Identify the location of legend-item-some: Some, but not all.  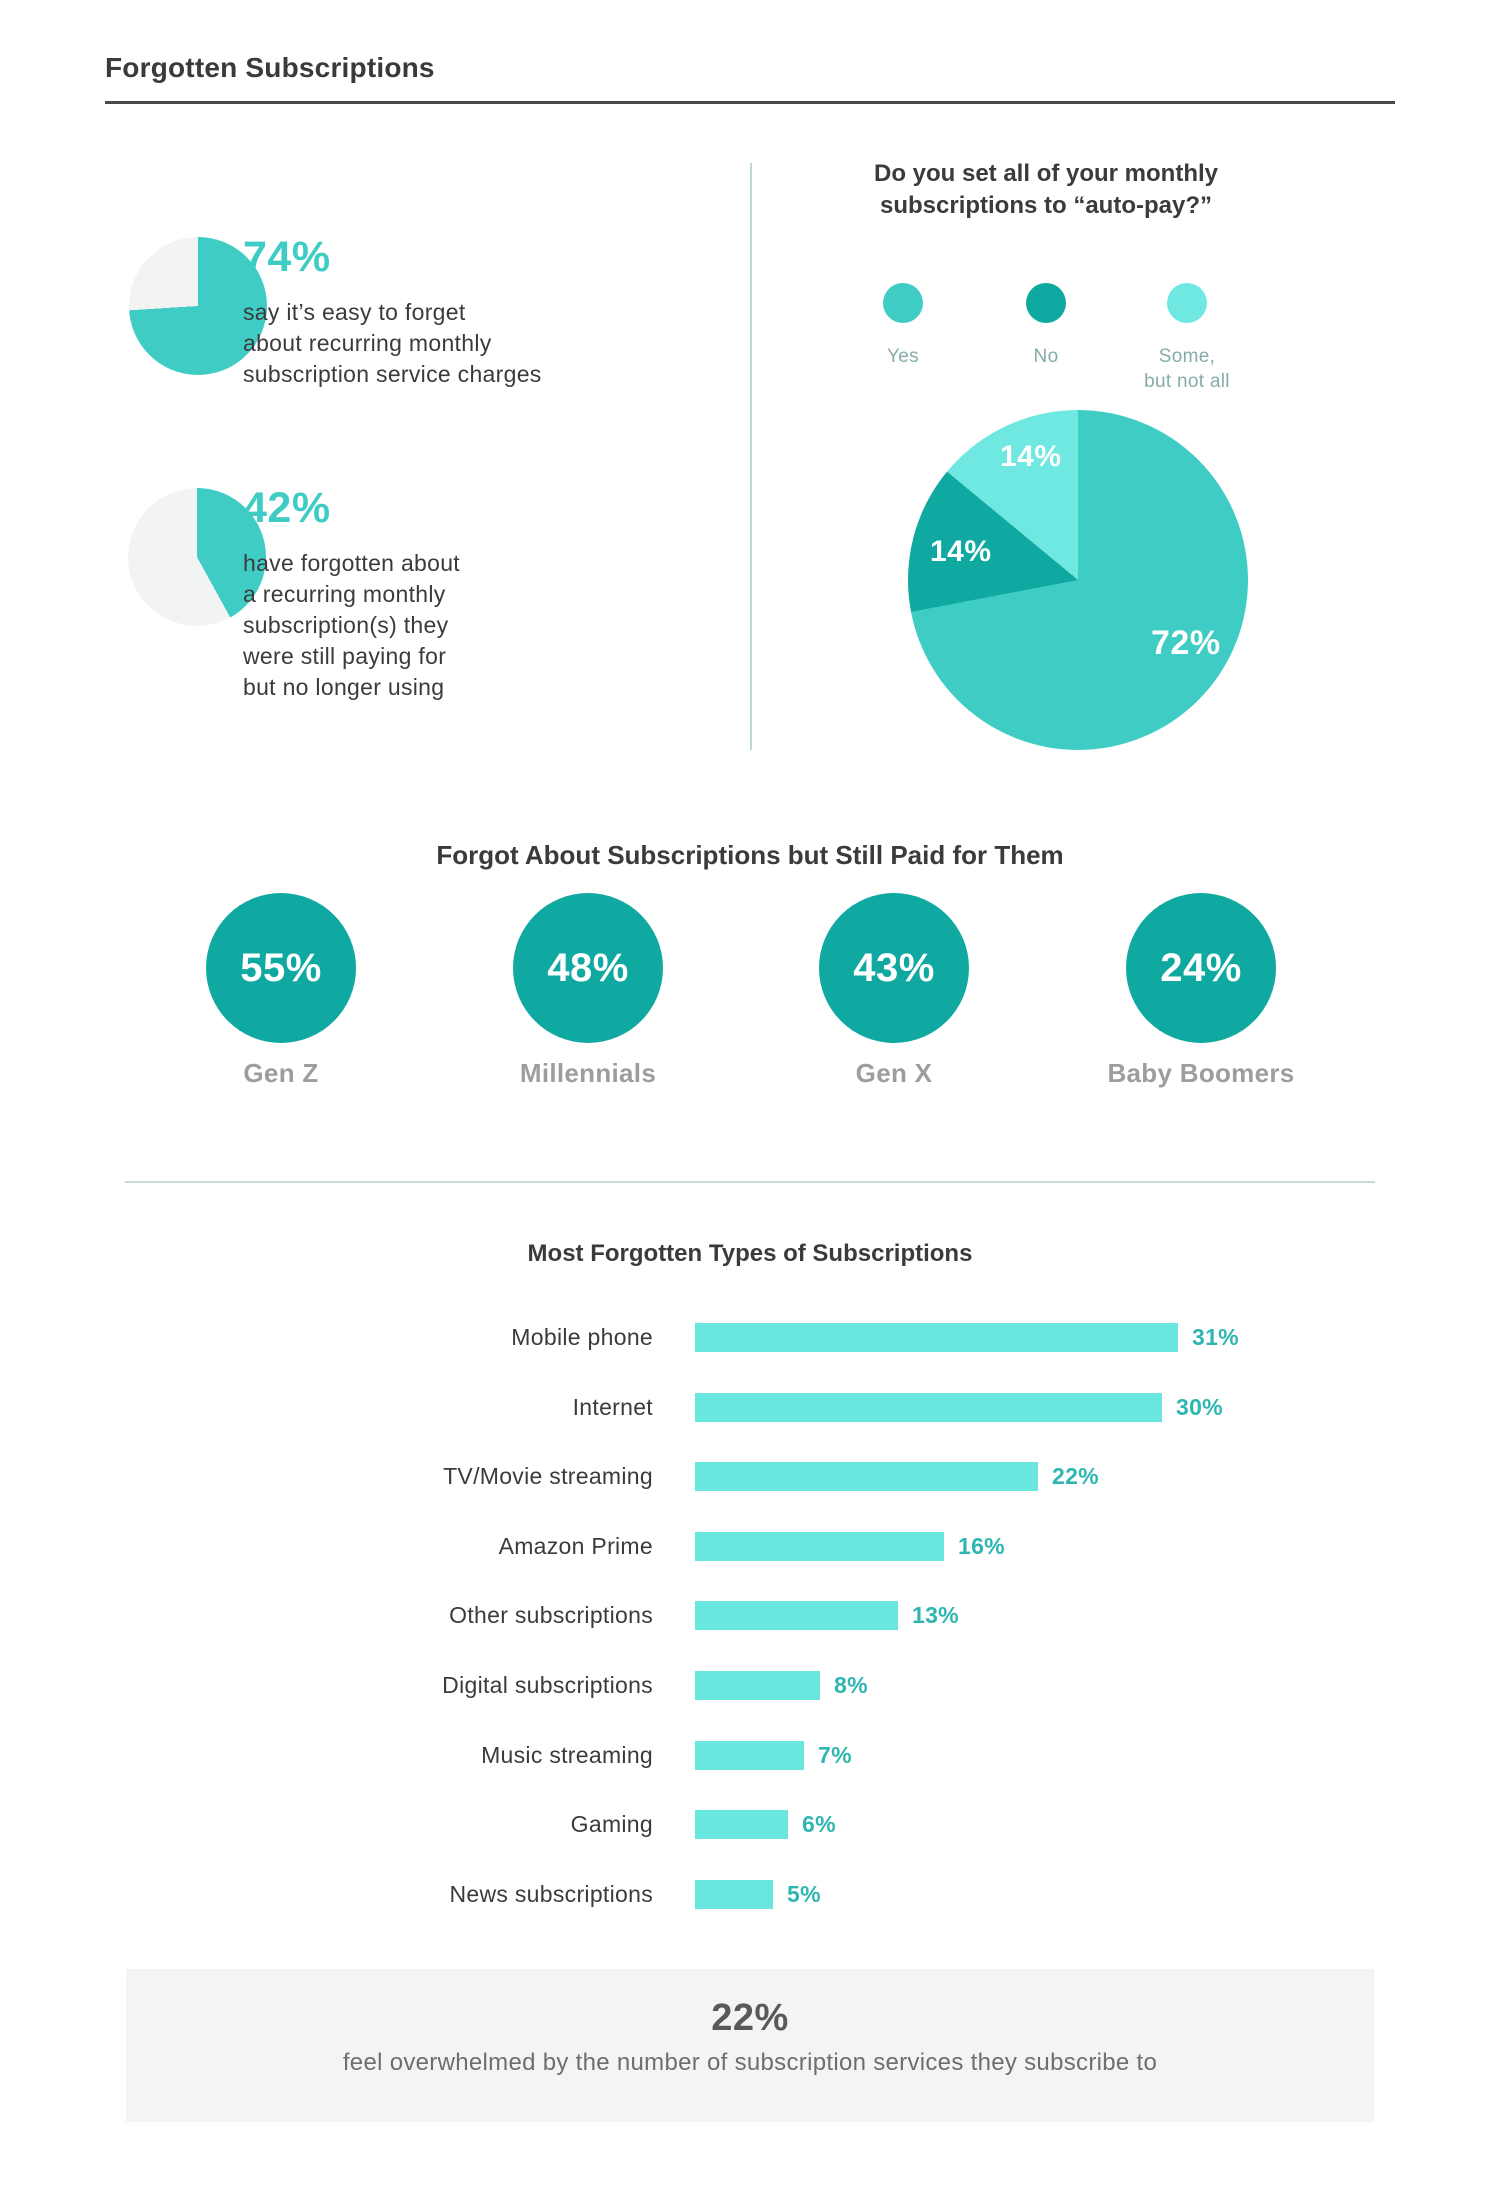
(1187, 338).